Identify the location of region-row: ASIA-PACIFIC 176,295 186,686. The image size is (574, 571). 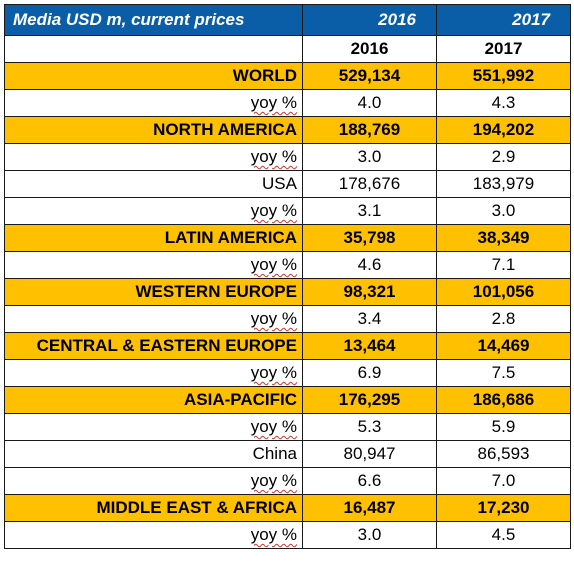
(287, 400).